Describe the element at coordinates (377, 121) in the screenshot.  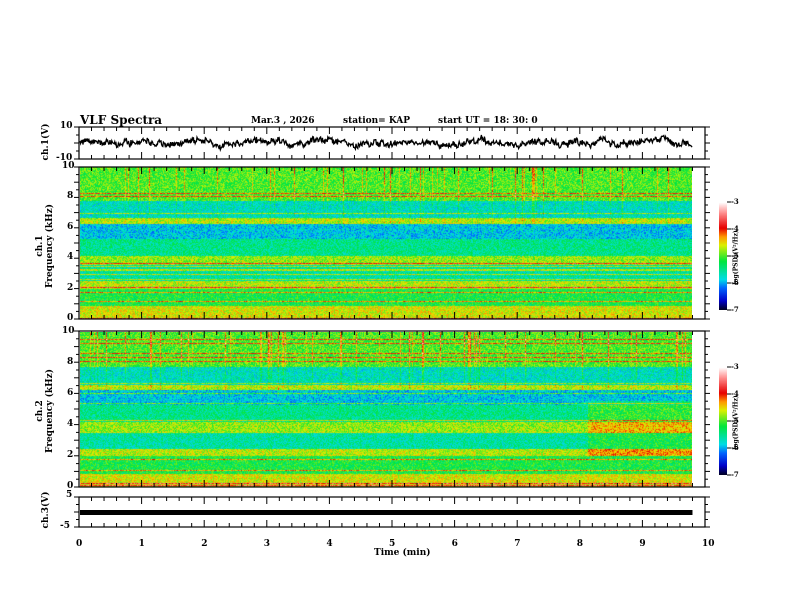
I see `station-label: station= KAP` at that location.